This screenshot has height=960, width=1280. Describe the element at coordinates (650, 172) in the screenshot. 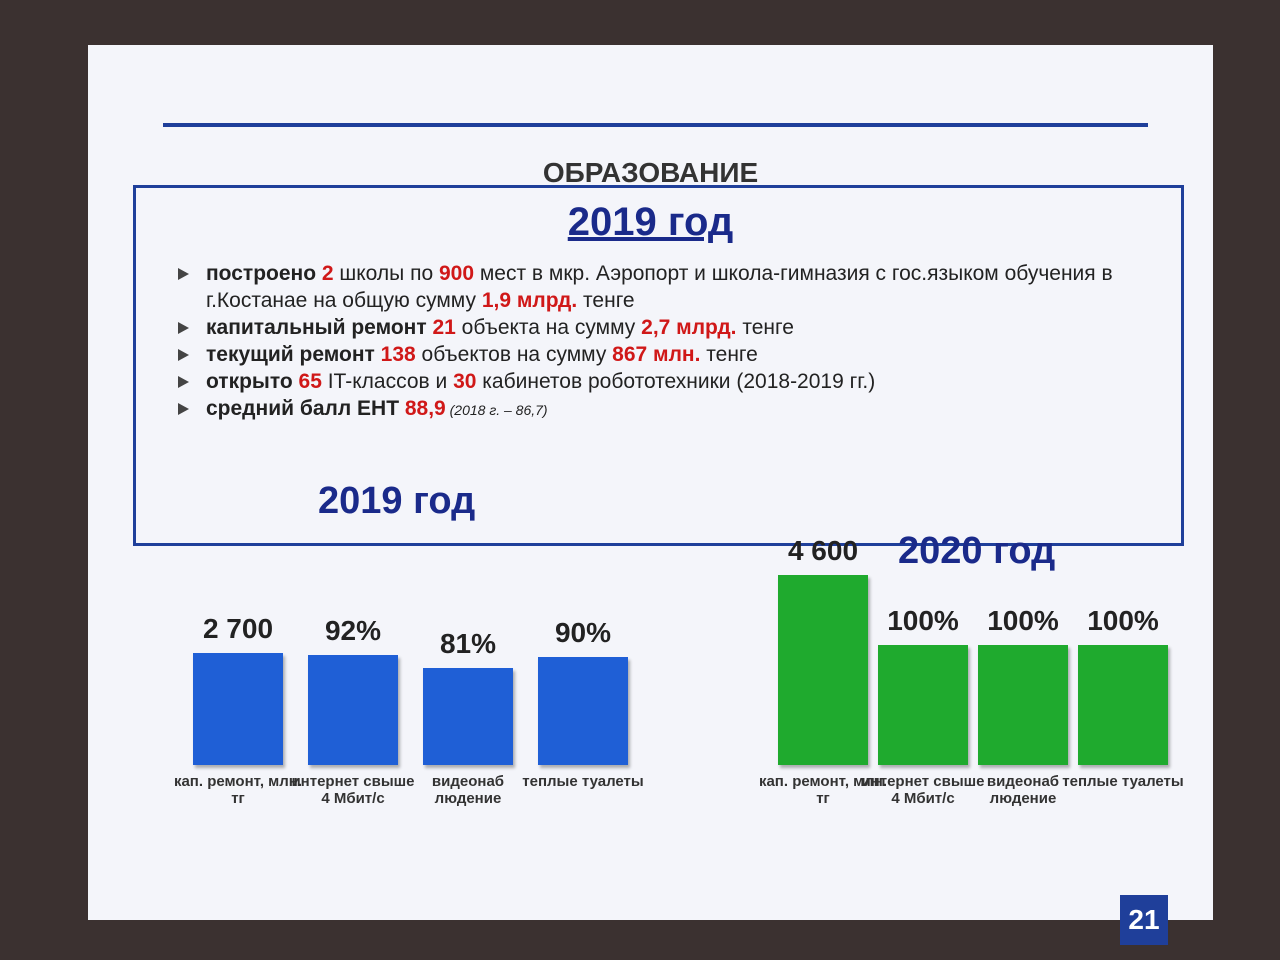

I see `slide-title: ОБРАЗОВАНИЕ` at that location.